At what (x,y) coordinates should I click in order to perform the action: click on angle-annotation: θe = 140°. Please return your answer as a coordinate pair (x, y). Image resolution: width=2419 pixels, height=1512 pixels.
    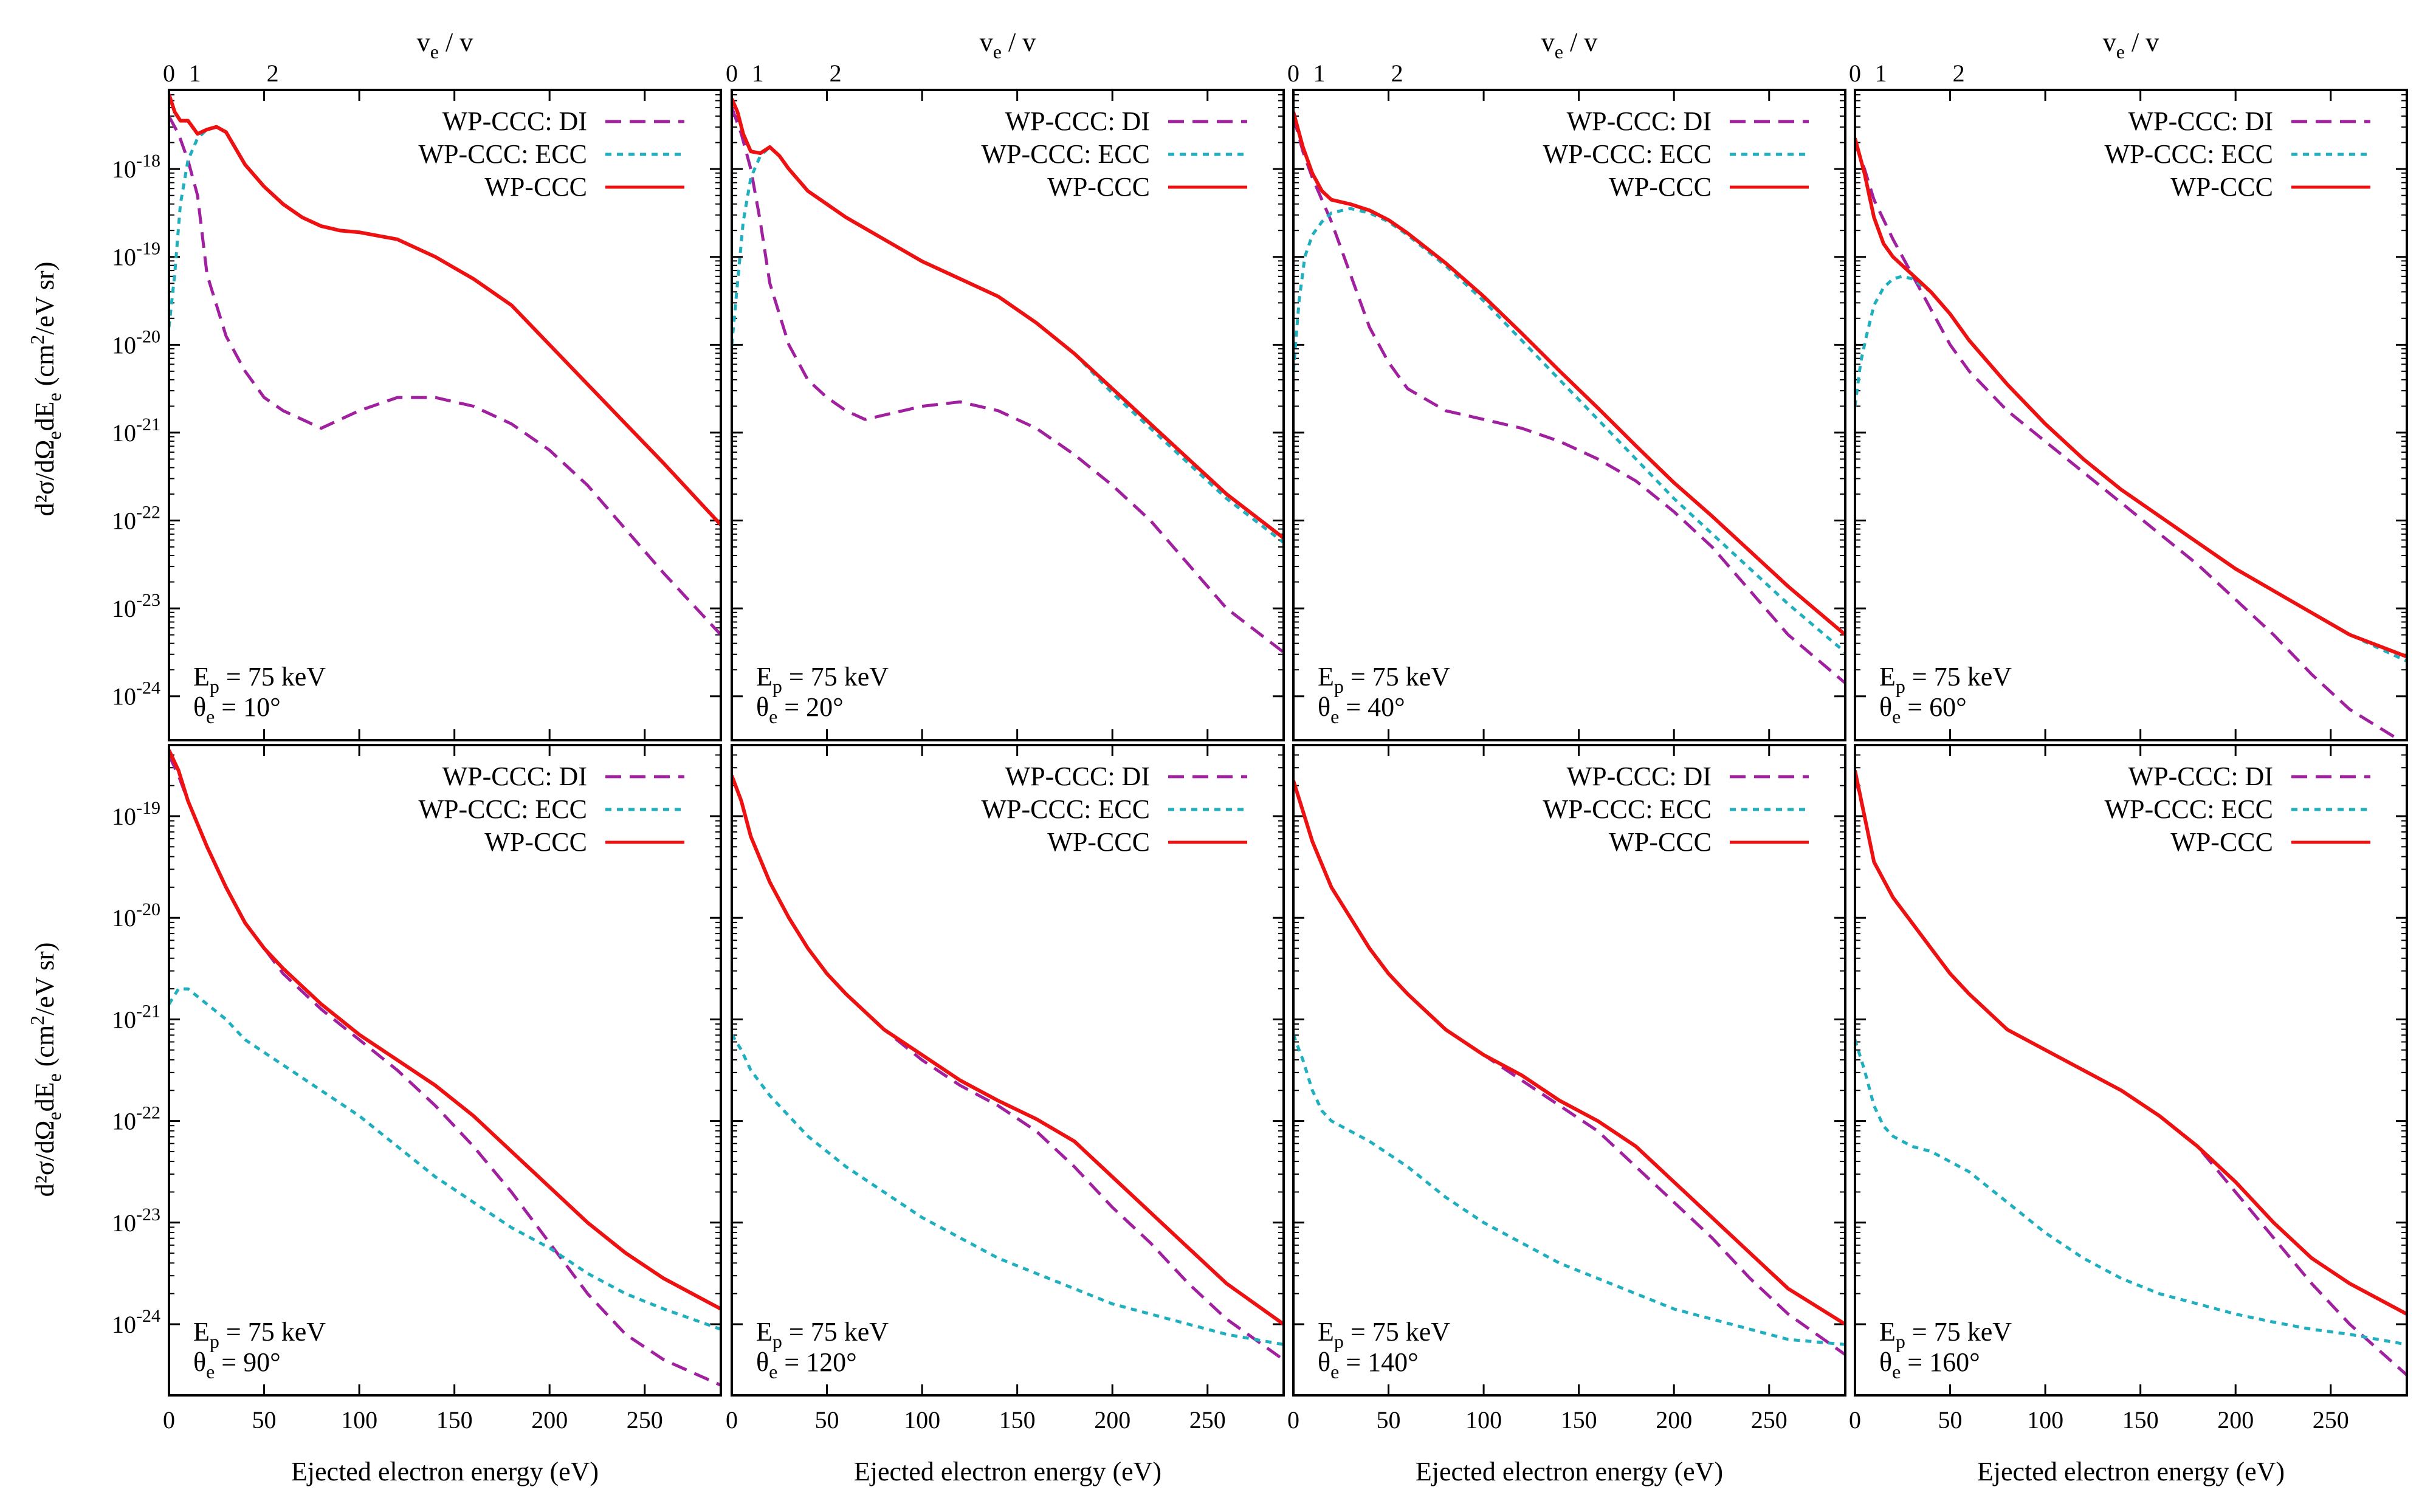
    Looking at the image, I should click on (1368, 1365).